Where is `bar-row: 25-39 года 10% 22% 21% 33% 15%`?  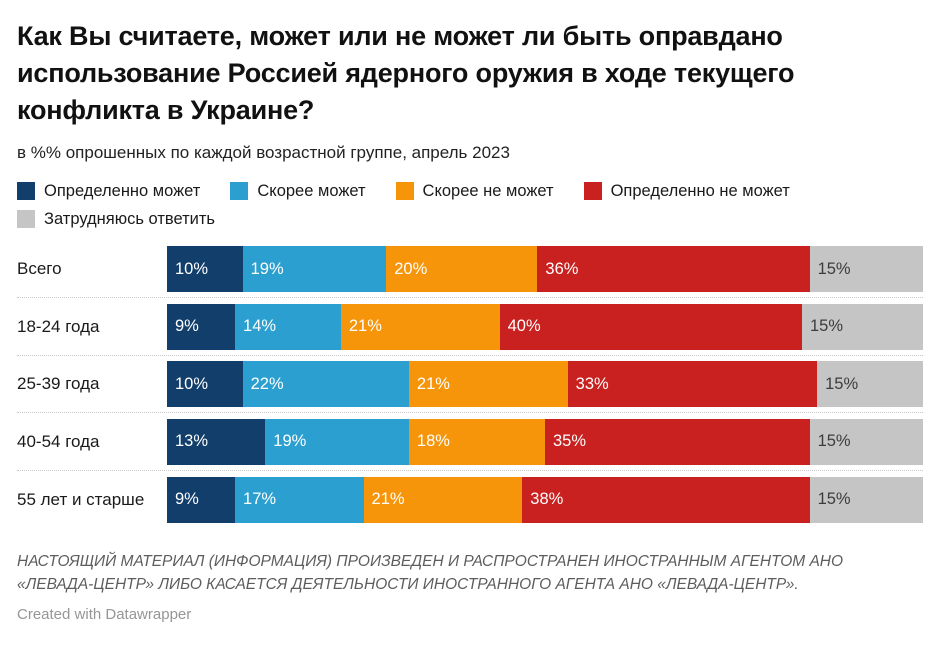 bar-row: 25-39 года 10% 22% 21% 33% 15% is located at coordinates (470, 385).